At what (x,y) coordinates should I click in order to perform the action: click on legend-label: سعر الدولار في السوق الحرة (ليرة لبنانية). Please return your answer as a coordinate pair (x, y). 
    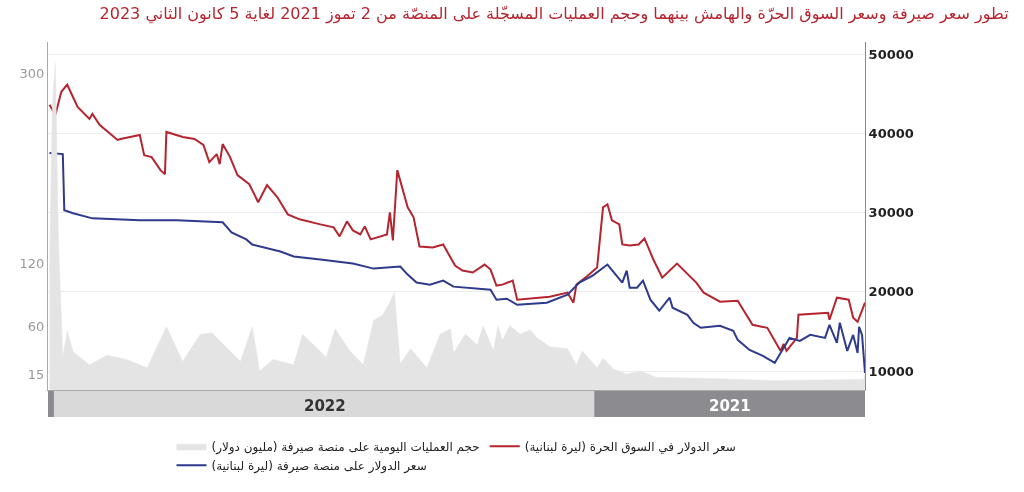
    Looking at the image, I should click on (630, 447).